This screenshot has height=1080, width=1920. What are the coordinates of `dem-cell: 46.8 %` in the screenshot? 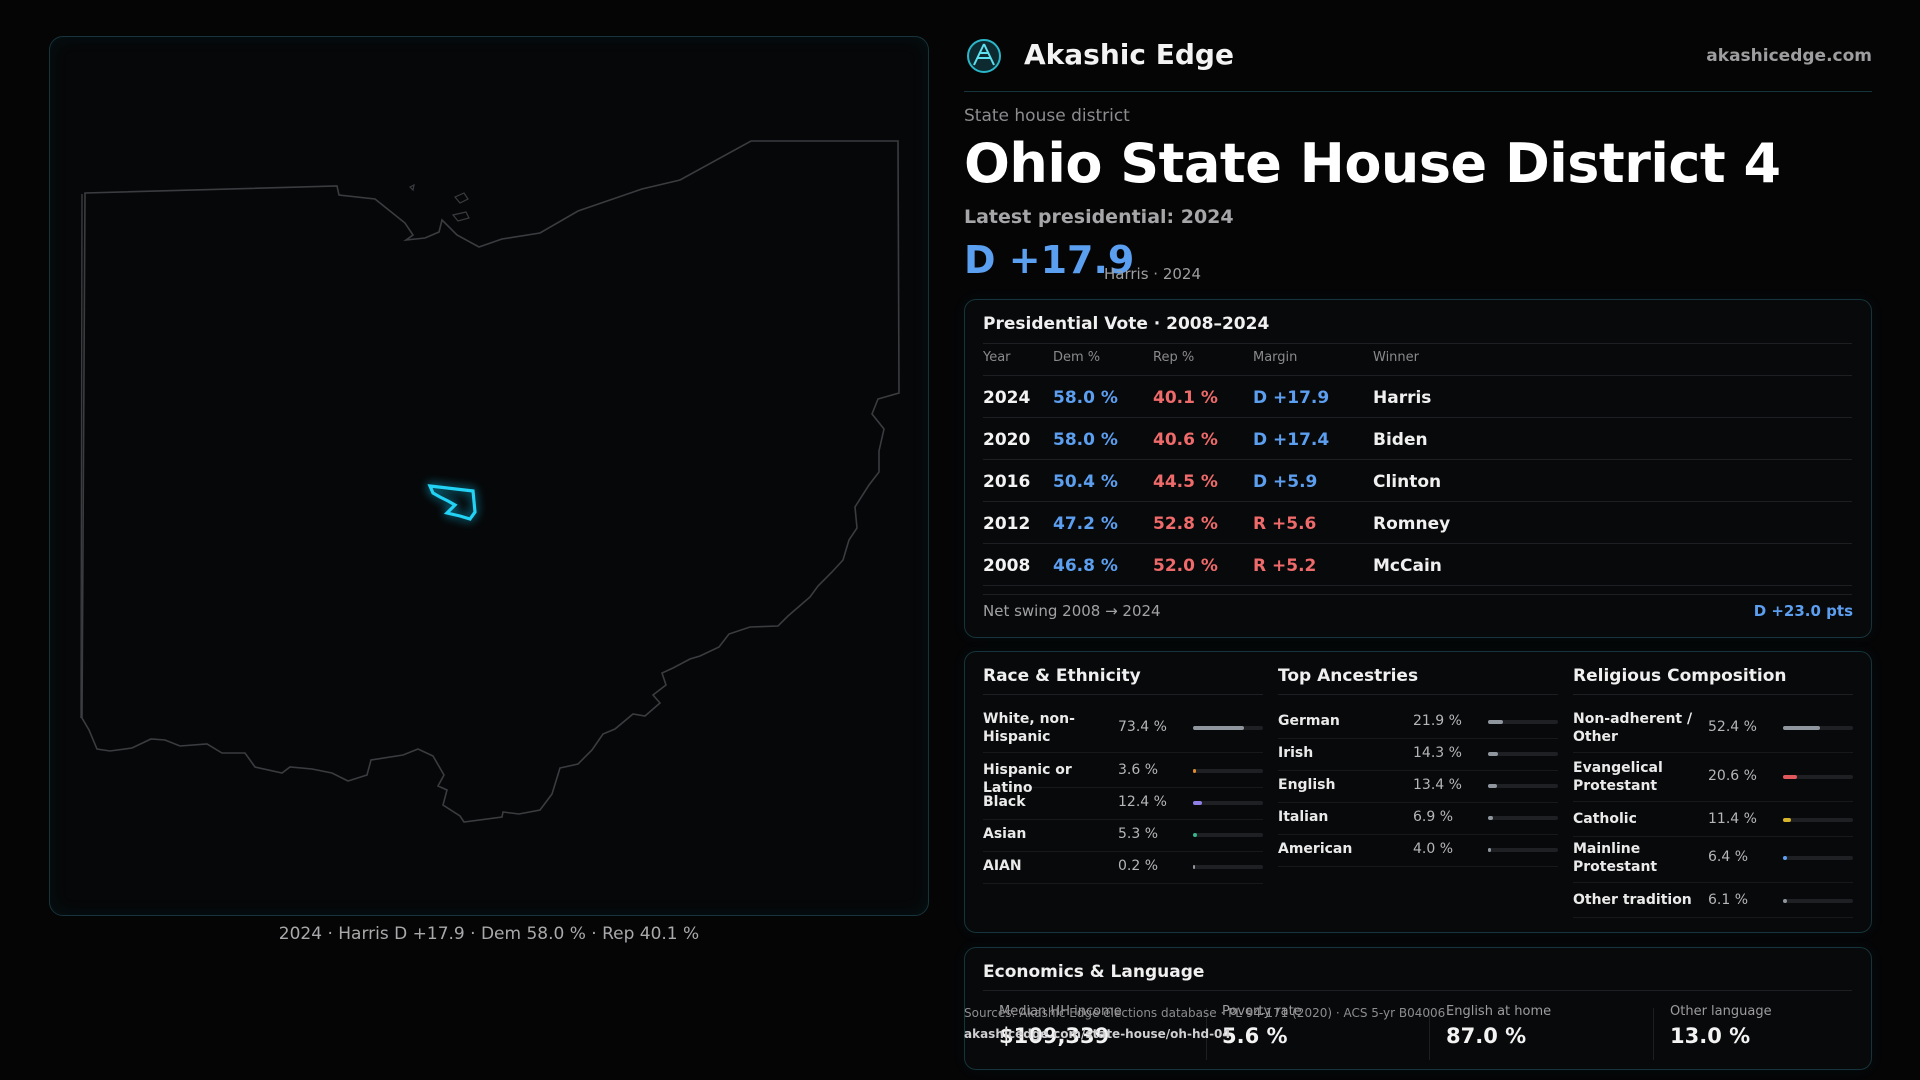 It's located at (1085, 566).